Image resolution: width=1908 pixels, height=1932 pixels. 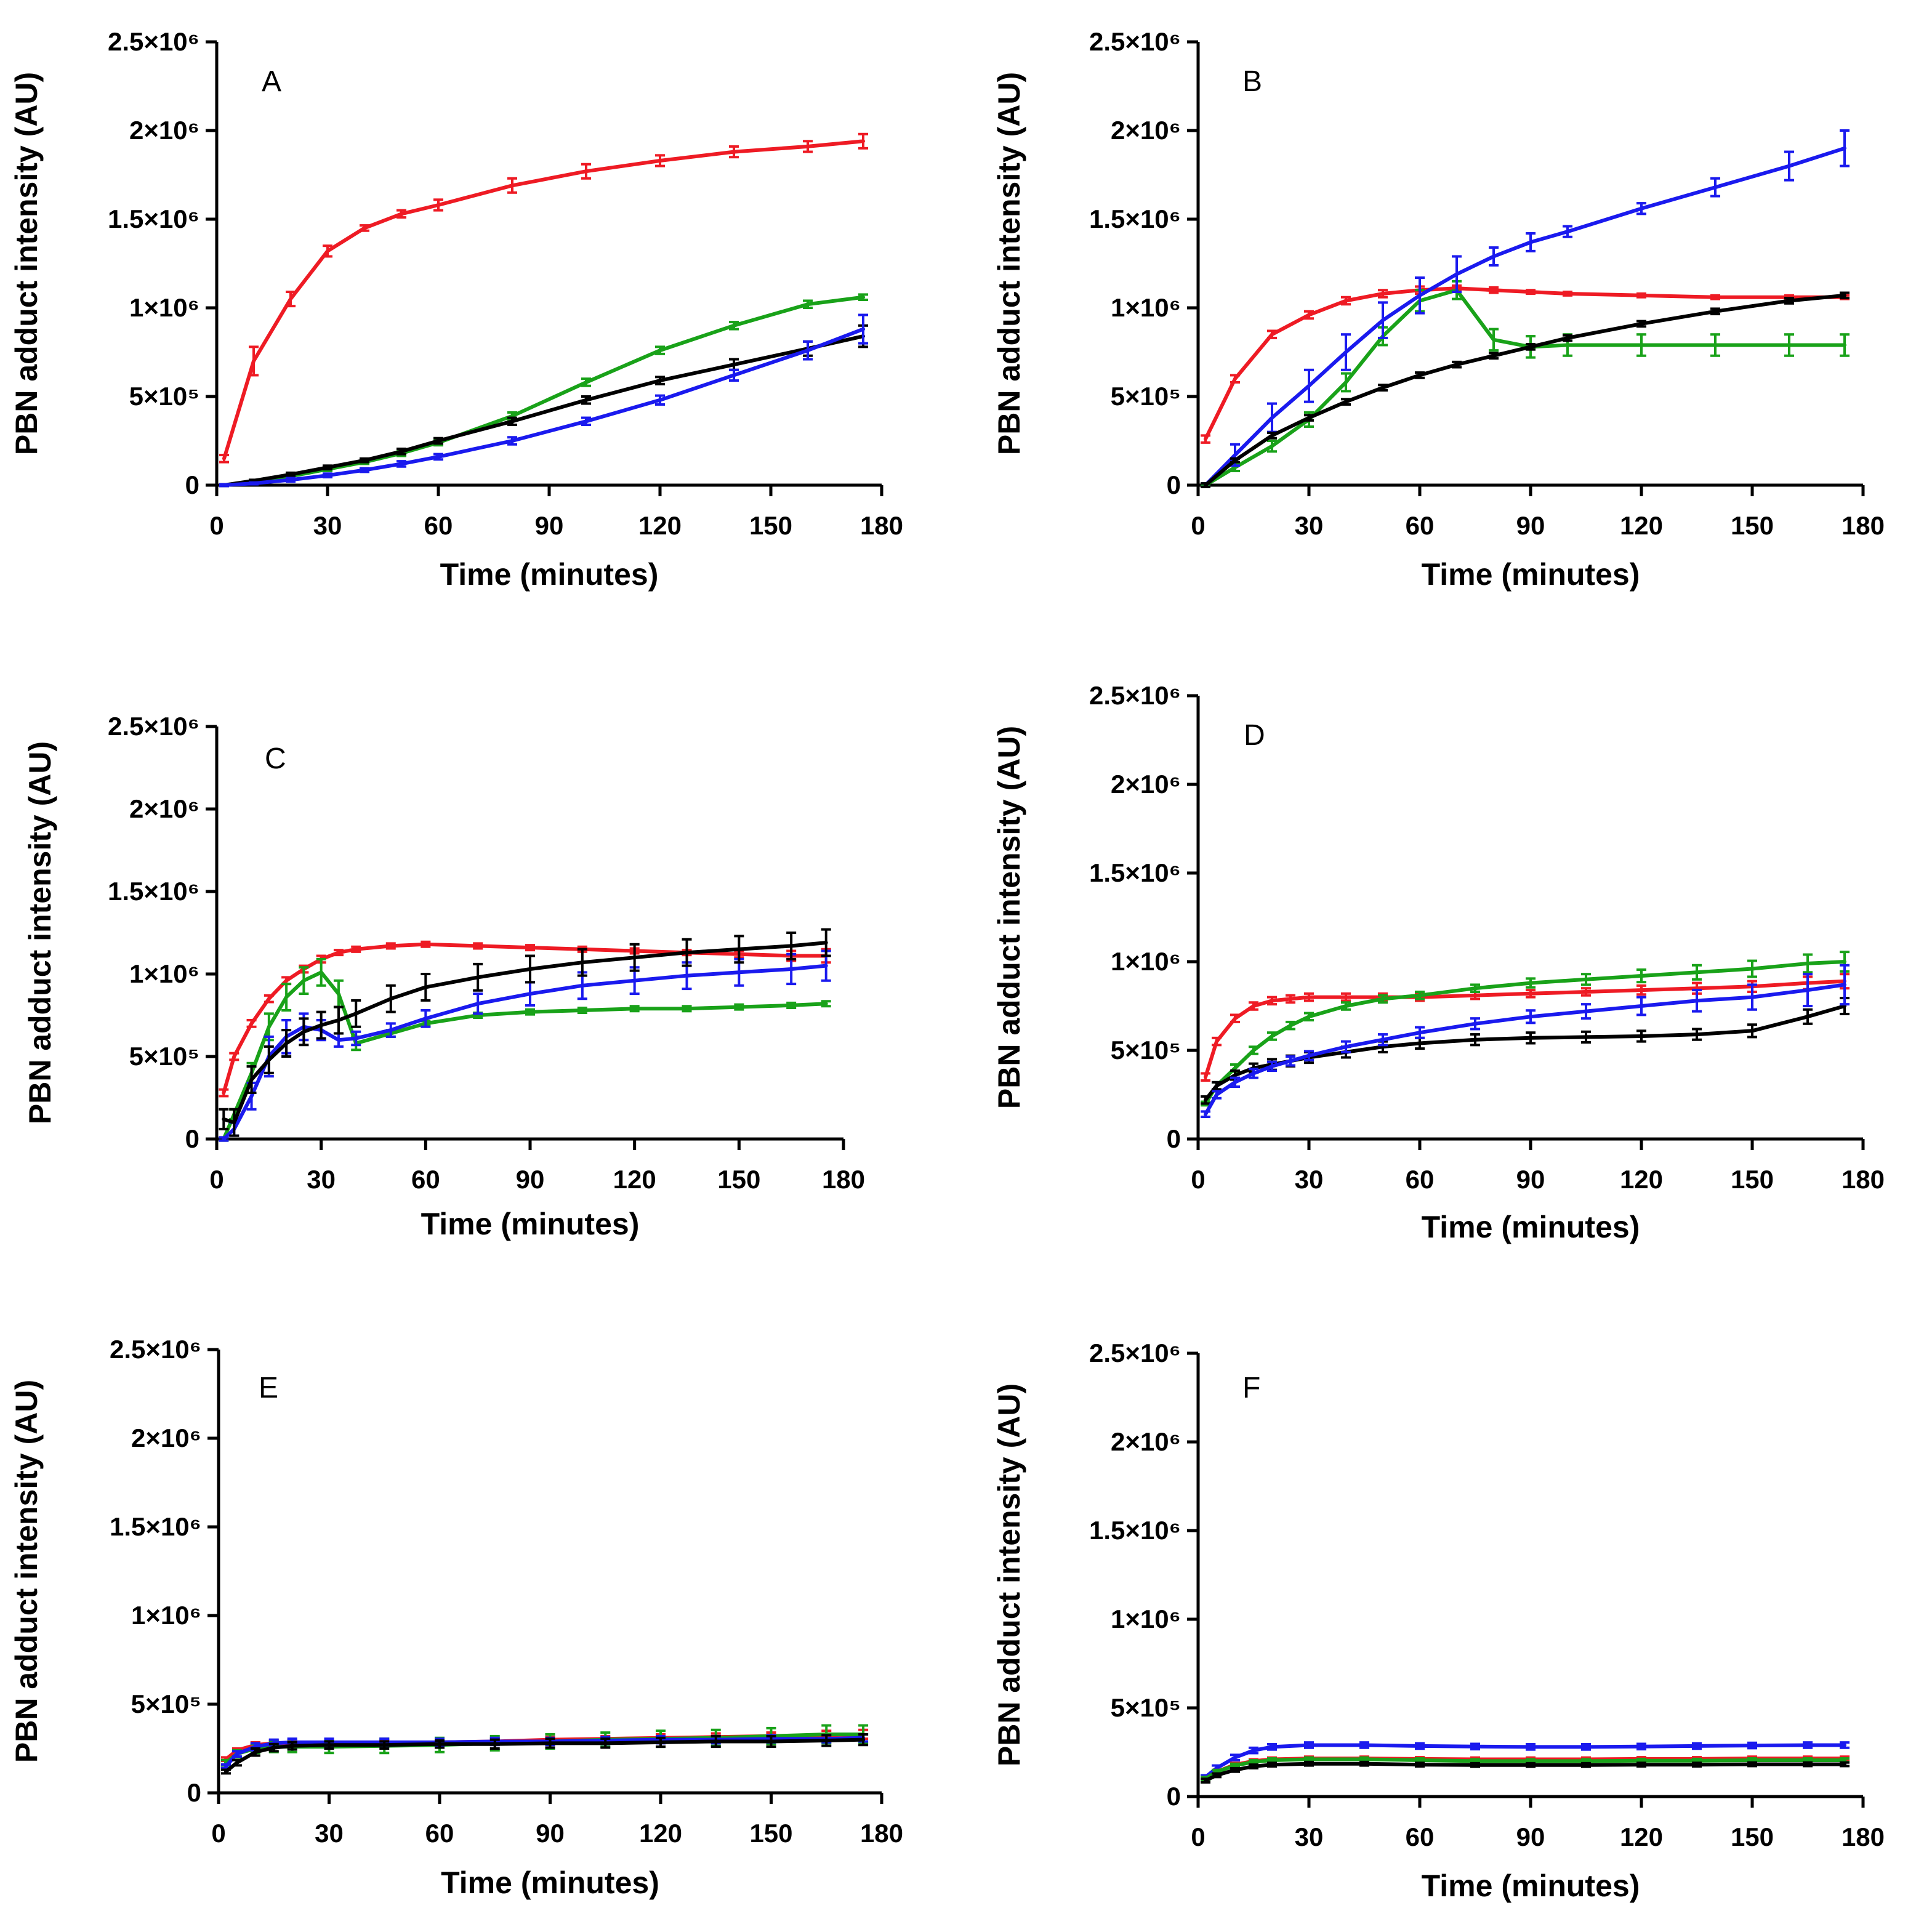 What do you see at coordinates (1135, 1352) in the screenshot?
I see `y-tick-label-f-5: 2.5×10⁶` at bounding box center [1135, 1352].